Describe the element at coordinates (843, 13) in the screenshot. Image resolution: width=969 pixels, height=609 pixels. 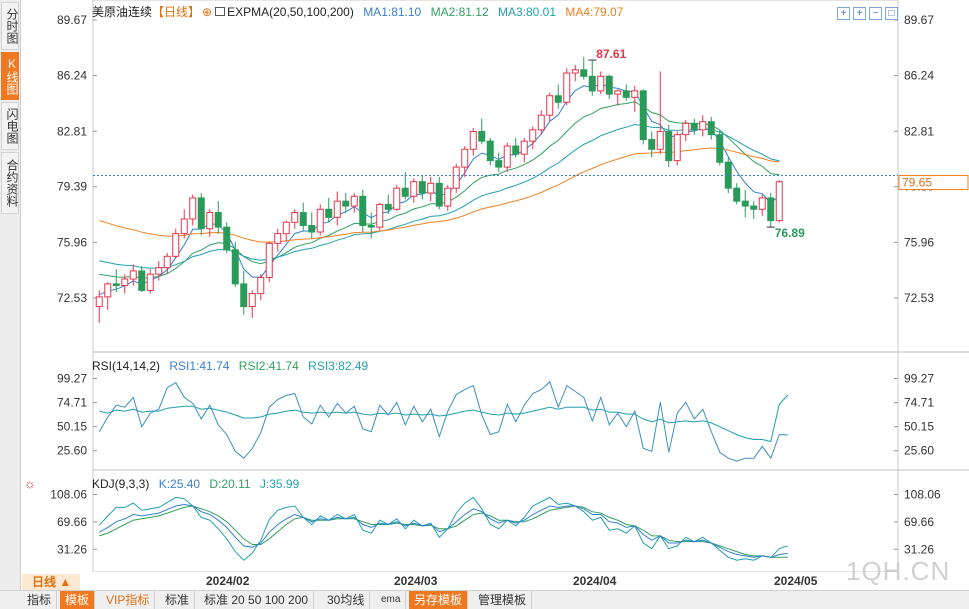
I see `crosshair-icon: +` at that location.